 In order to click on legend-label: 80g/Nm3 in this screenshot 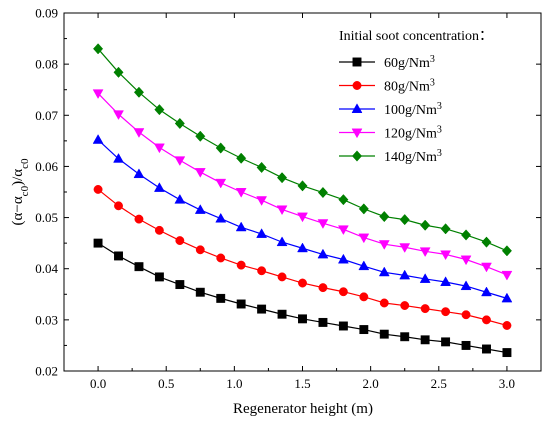, I will do `click(409, 86)`.